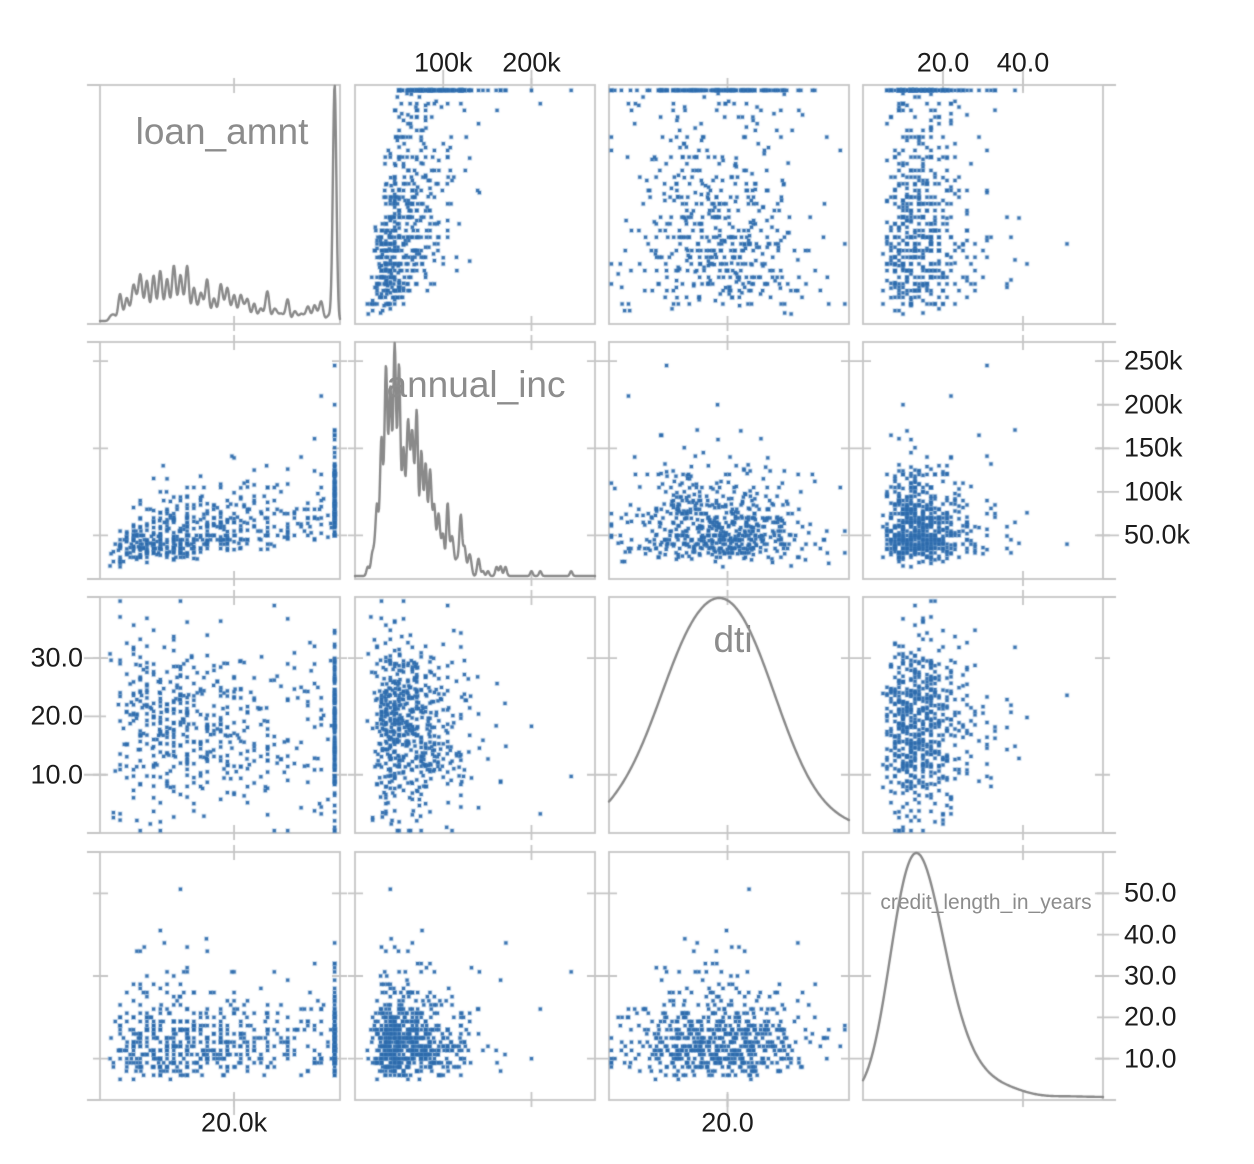 The height and width of the screenshot is (1164, 1254). Describe the element at coordinates (1150, 892) in the screenshot. I see `tick-label-credit_length_in_years-50.0: 50.0` at that location.